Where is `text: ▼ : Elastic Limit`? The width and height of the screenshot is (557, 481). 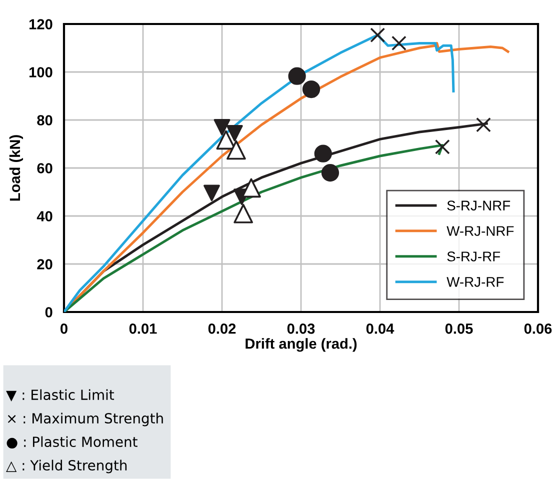
text: ▼ : Elastic Limit is located at coordinates (60, 395).